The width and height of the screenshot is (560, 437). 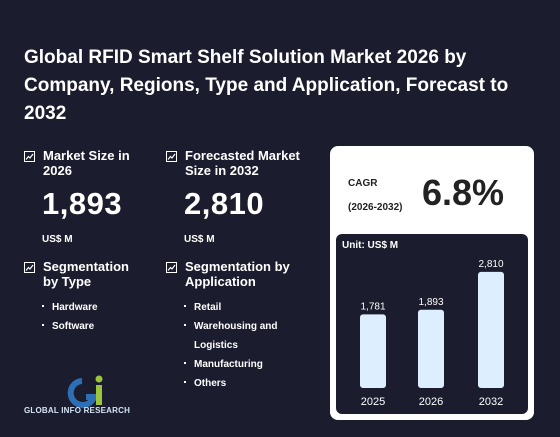 What do you see at coordinates (224, 203) in the screenshot?
I see `forecast-value: 2,810` at bounding box center [224, 203].